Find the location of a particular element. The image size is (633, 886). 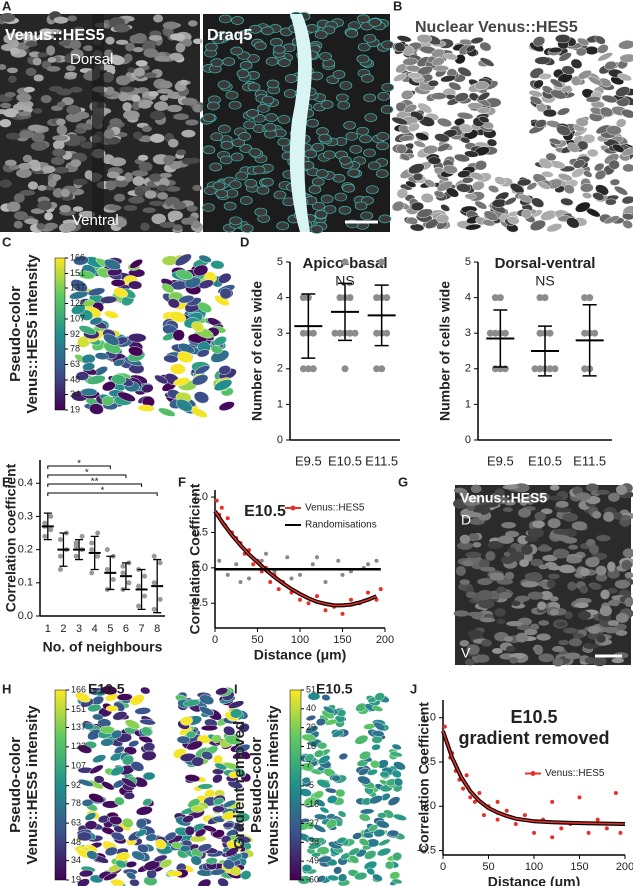

y-tick-label: 0.0 is located at coordinates (200, 568).